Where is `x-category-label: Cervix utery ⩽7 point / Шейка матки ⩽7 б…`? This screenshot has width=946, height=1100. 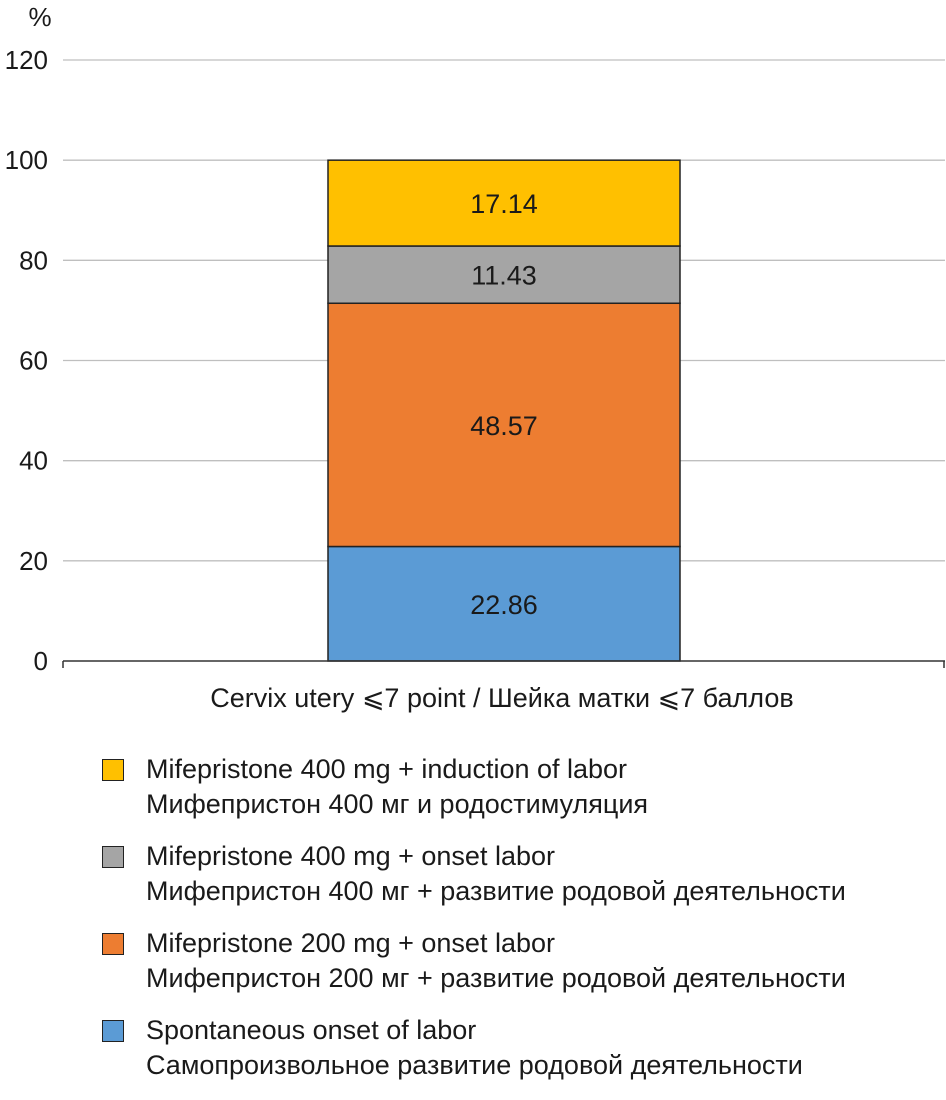
x-category-label: Cervix utery ⩽7 point / Шейка матки ⩽7 б… is located at coordinates (501, 698).